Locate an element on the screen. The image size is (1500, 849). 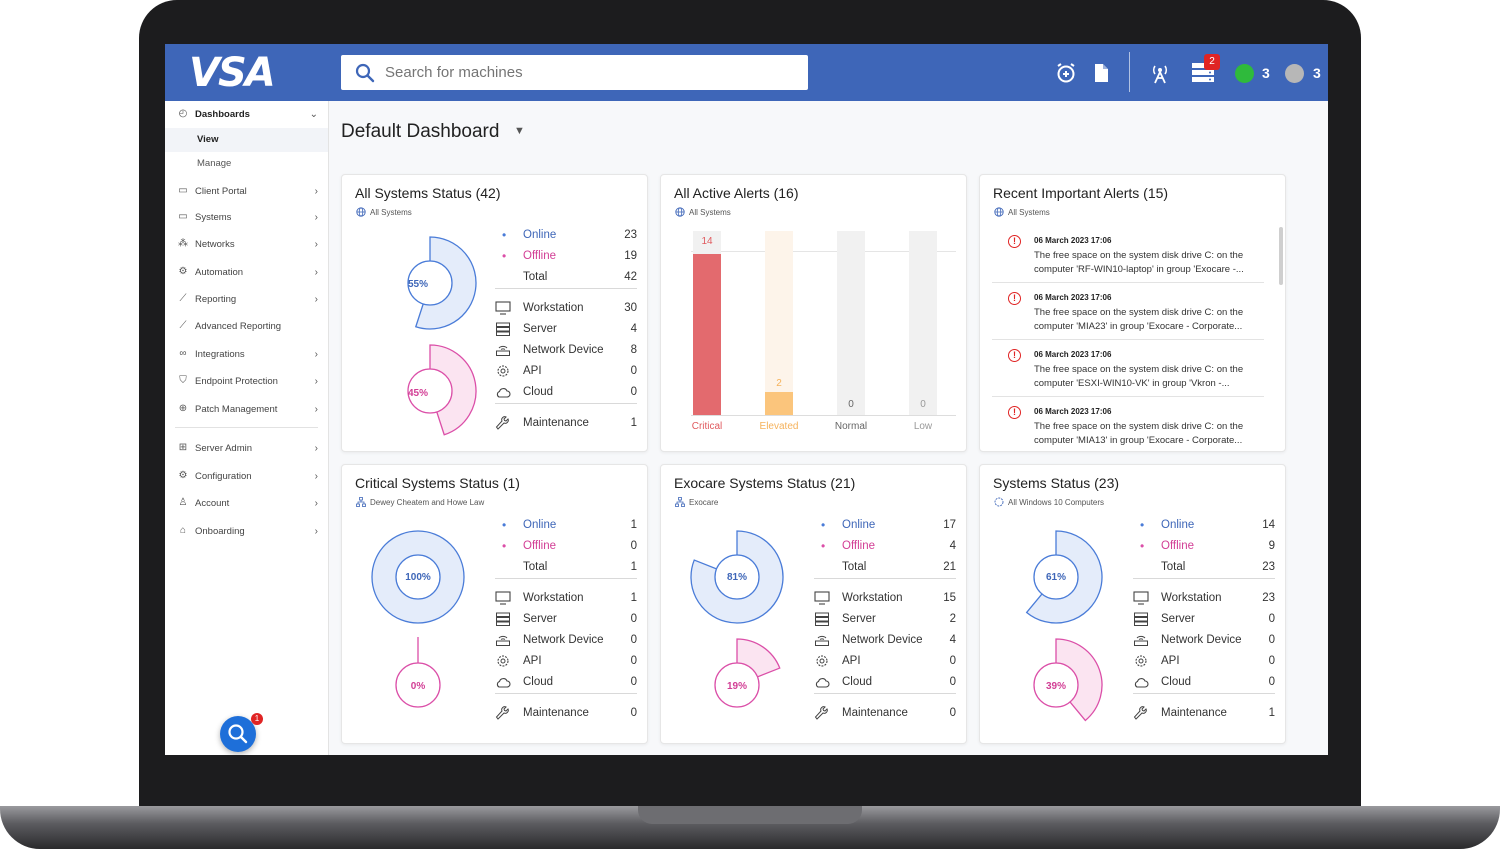
stat-label: Server is located at coordinates (540, 329).